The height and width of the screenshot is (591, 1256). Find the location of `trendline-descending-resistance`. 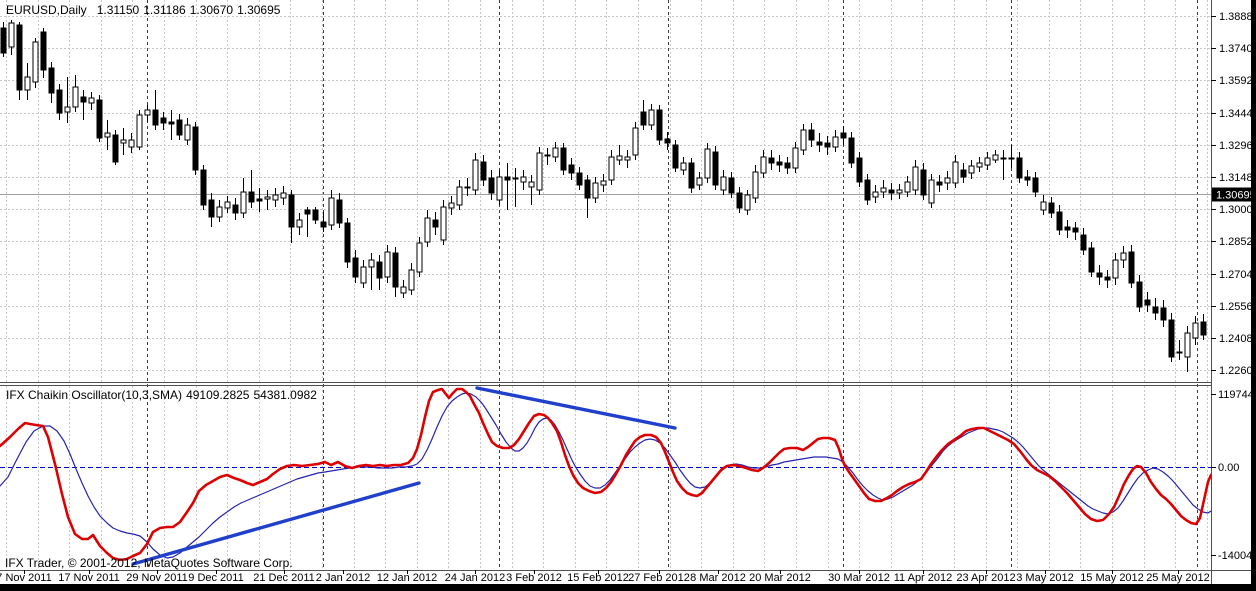

trendline-descending-resistance is located at coordinates (576, 408).